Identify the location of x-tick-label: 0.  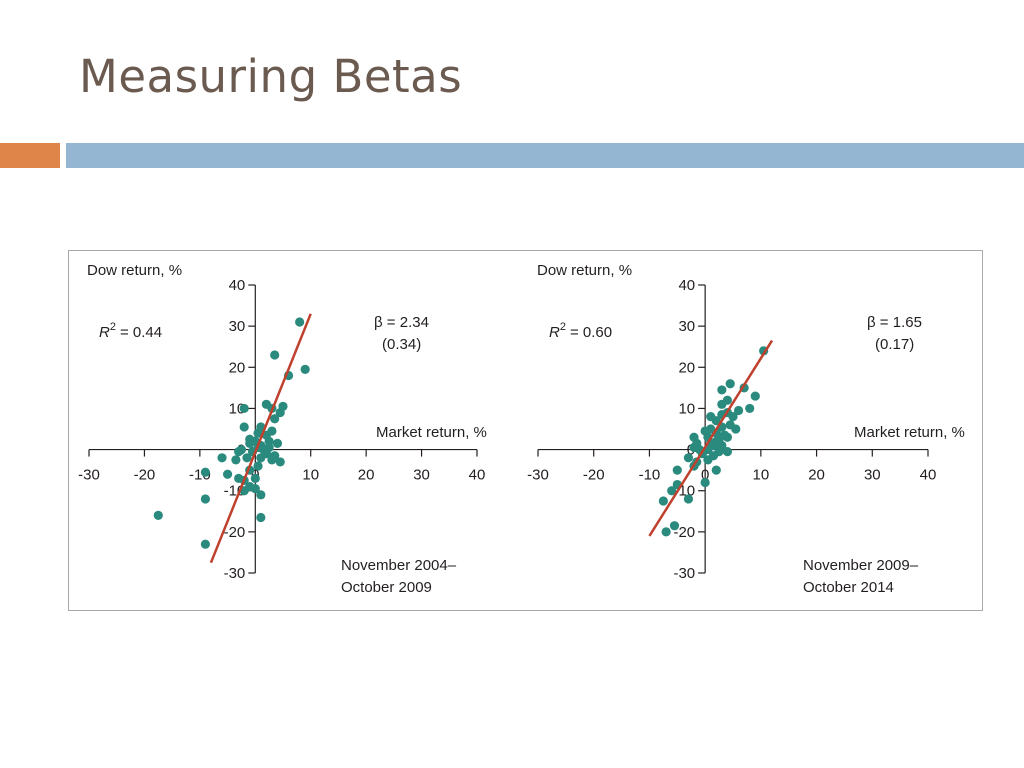
(705, 475).